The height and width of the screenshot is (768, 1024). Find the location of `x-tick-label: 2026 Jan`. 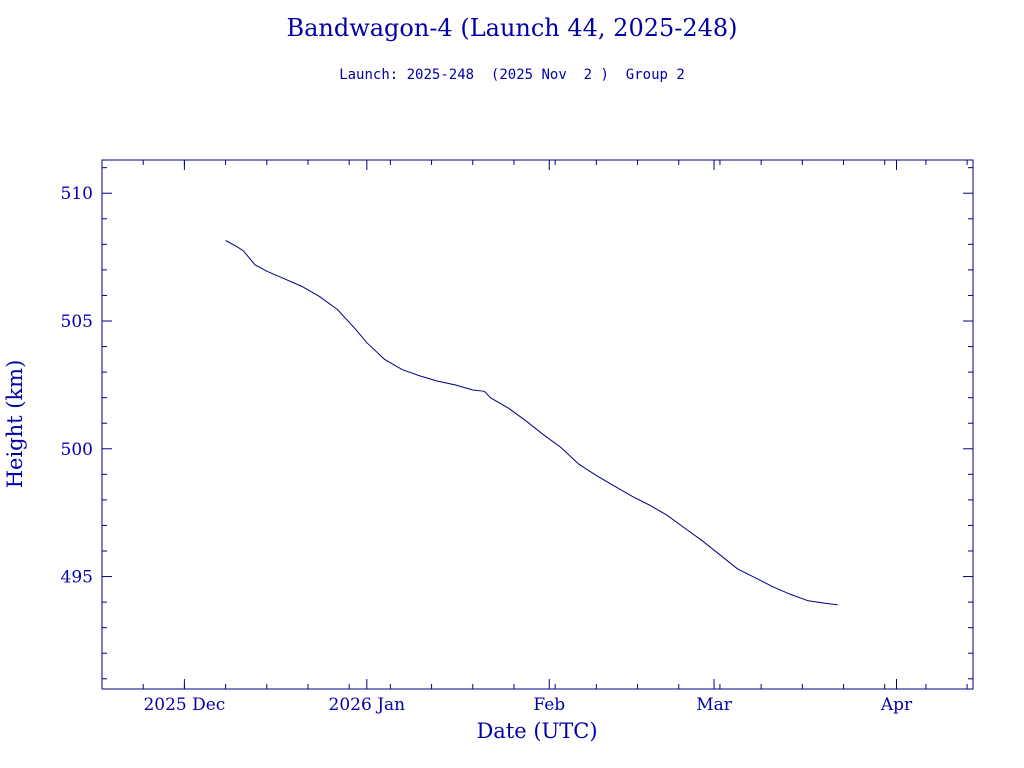

x-tick-label: 2026 Jan is located at coordinates (367, 705).